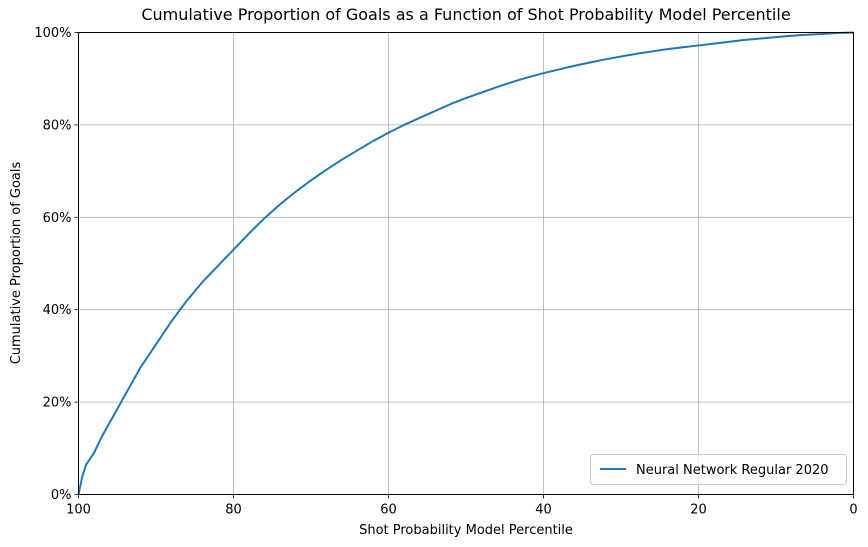  I want to click on x-axis: 100 80 60 40 20 0, so click(462, 506).